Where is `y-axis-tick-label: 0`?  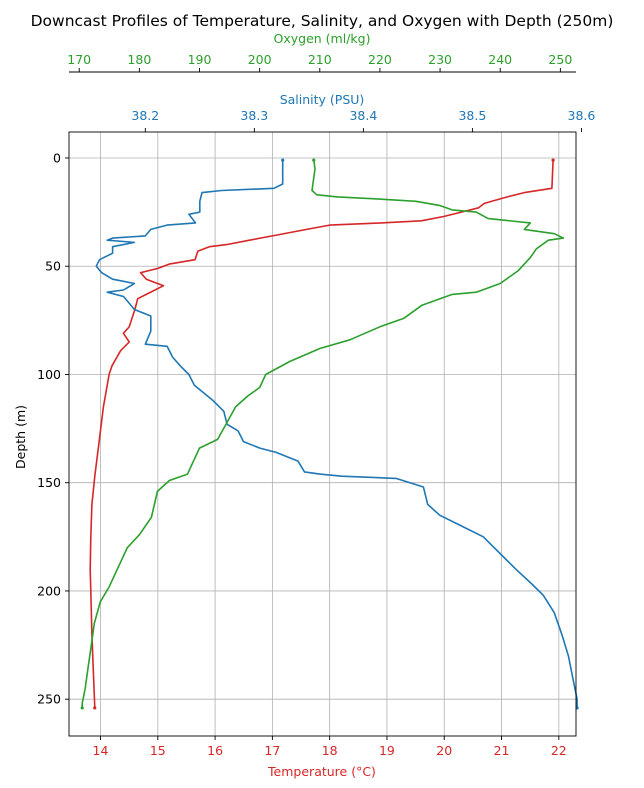
y-axis-tick-label: 0 is located at coordinates (57, 157).